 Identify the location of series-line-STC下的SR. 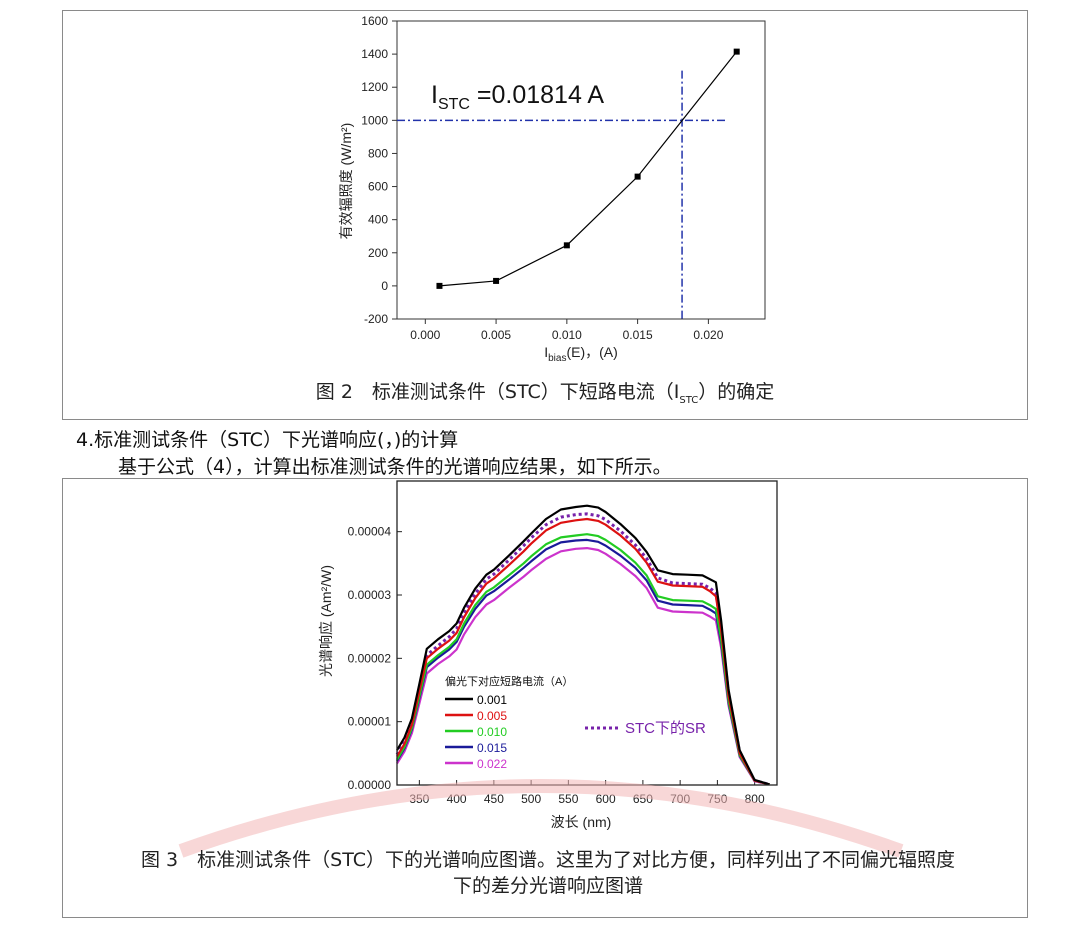
(582, 649).